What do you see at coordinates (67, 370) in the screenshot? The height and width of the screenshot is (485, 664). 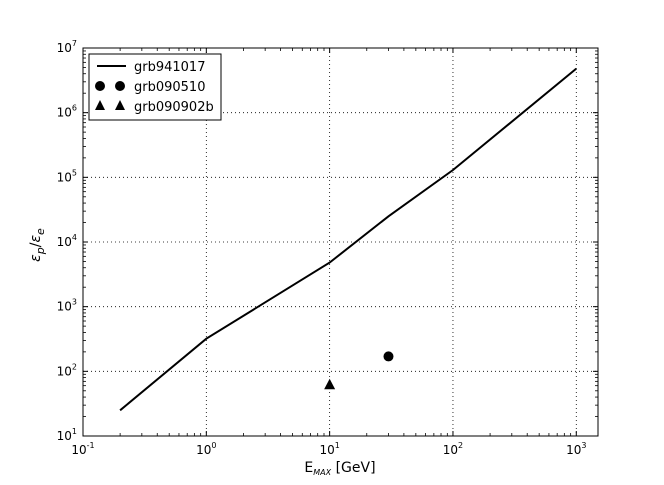 I see `y-tick-label: 10²` at bounding box center [67, 370].